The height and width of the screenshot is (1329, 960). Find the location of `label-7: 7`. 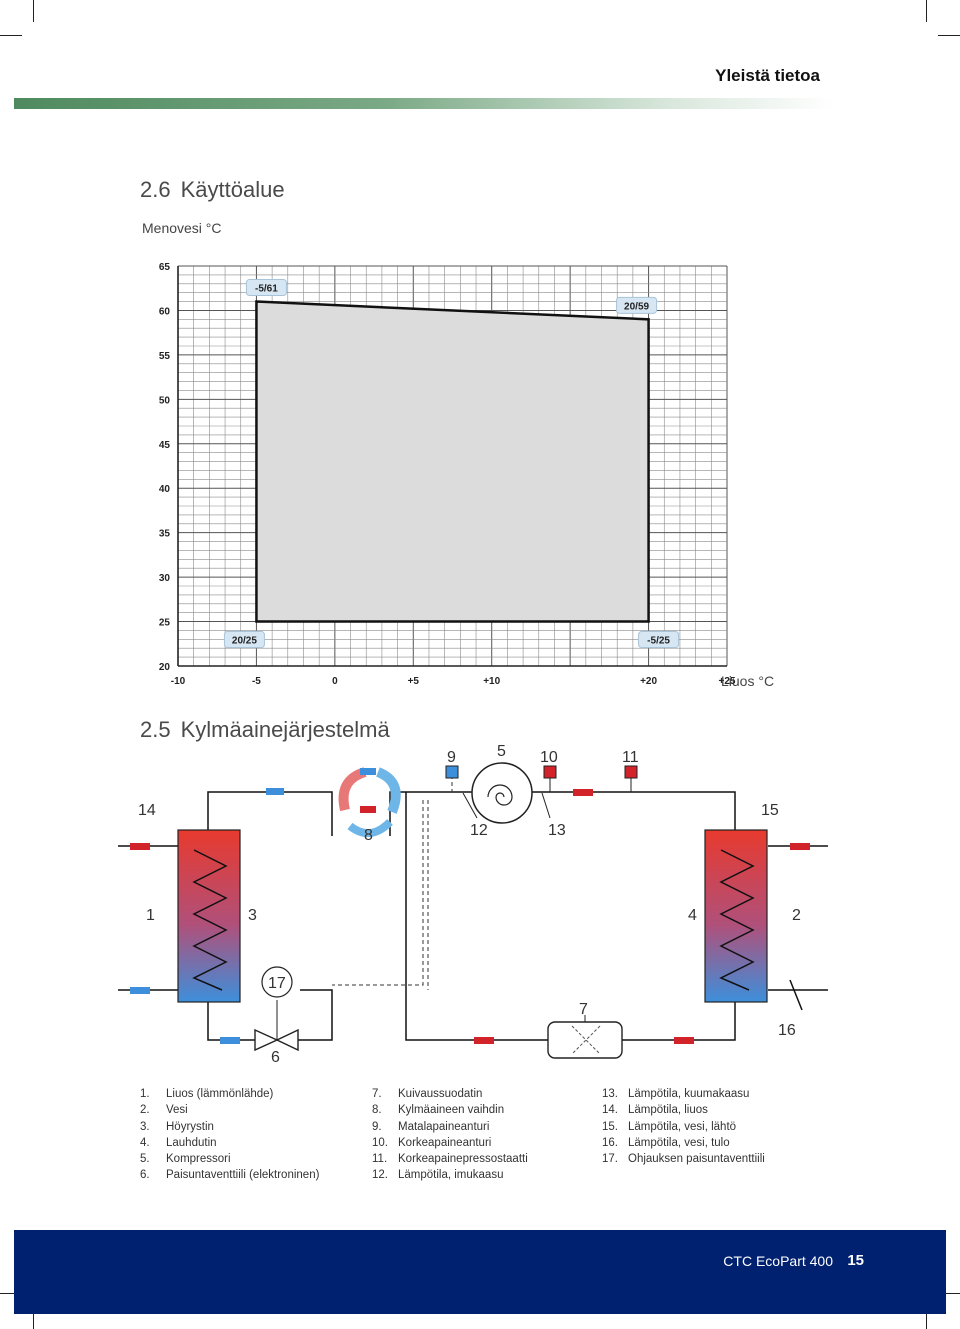

label-7: 7 is located at coordinates (583, 1009).